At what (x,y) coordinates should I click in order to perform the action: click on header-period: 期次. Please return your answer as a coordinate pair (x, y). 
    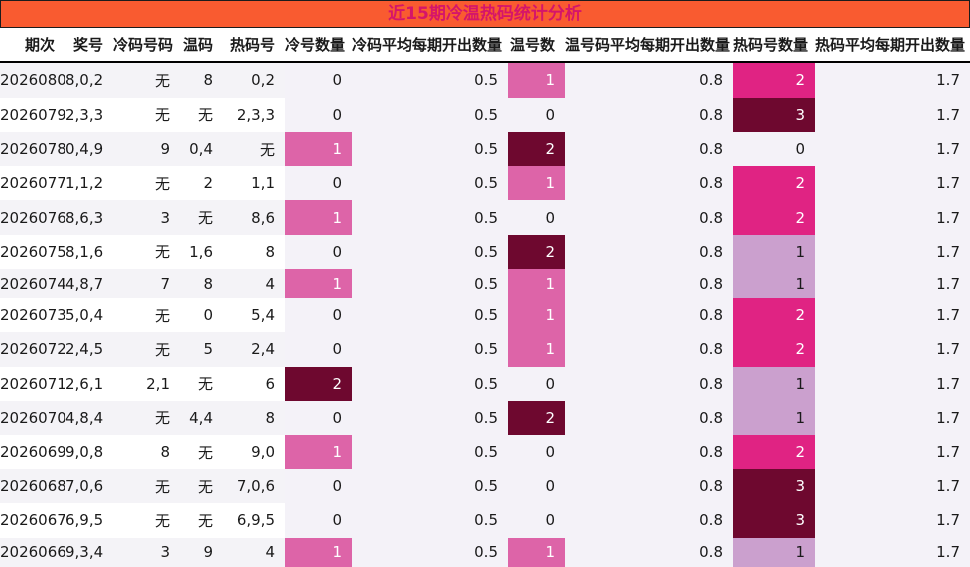
    Looking at the image, I should click on (32, 45).